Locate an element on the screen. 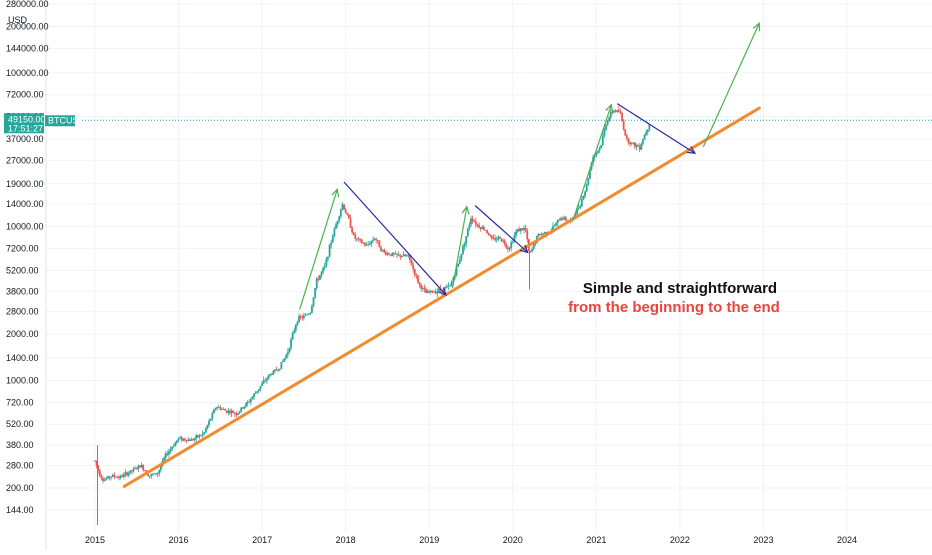 This screenshot has height=555, width=932. x-axis: 2015 2016 2017 2018 2019 2020 2021 2022 2023 2024 is located at coordinates (471, 540).